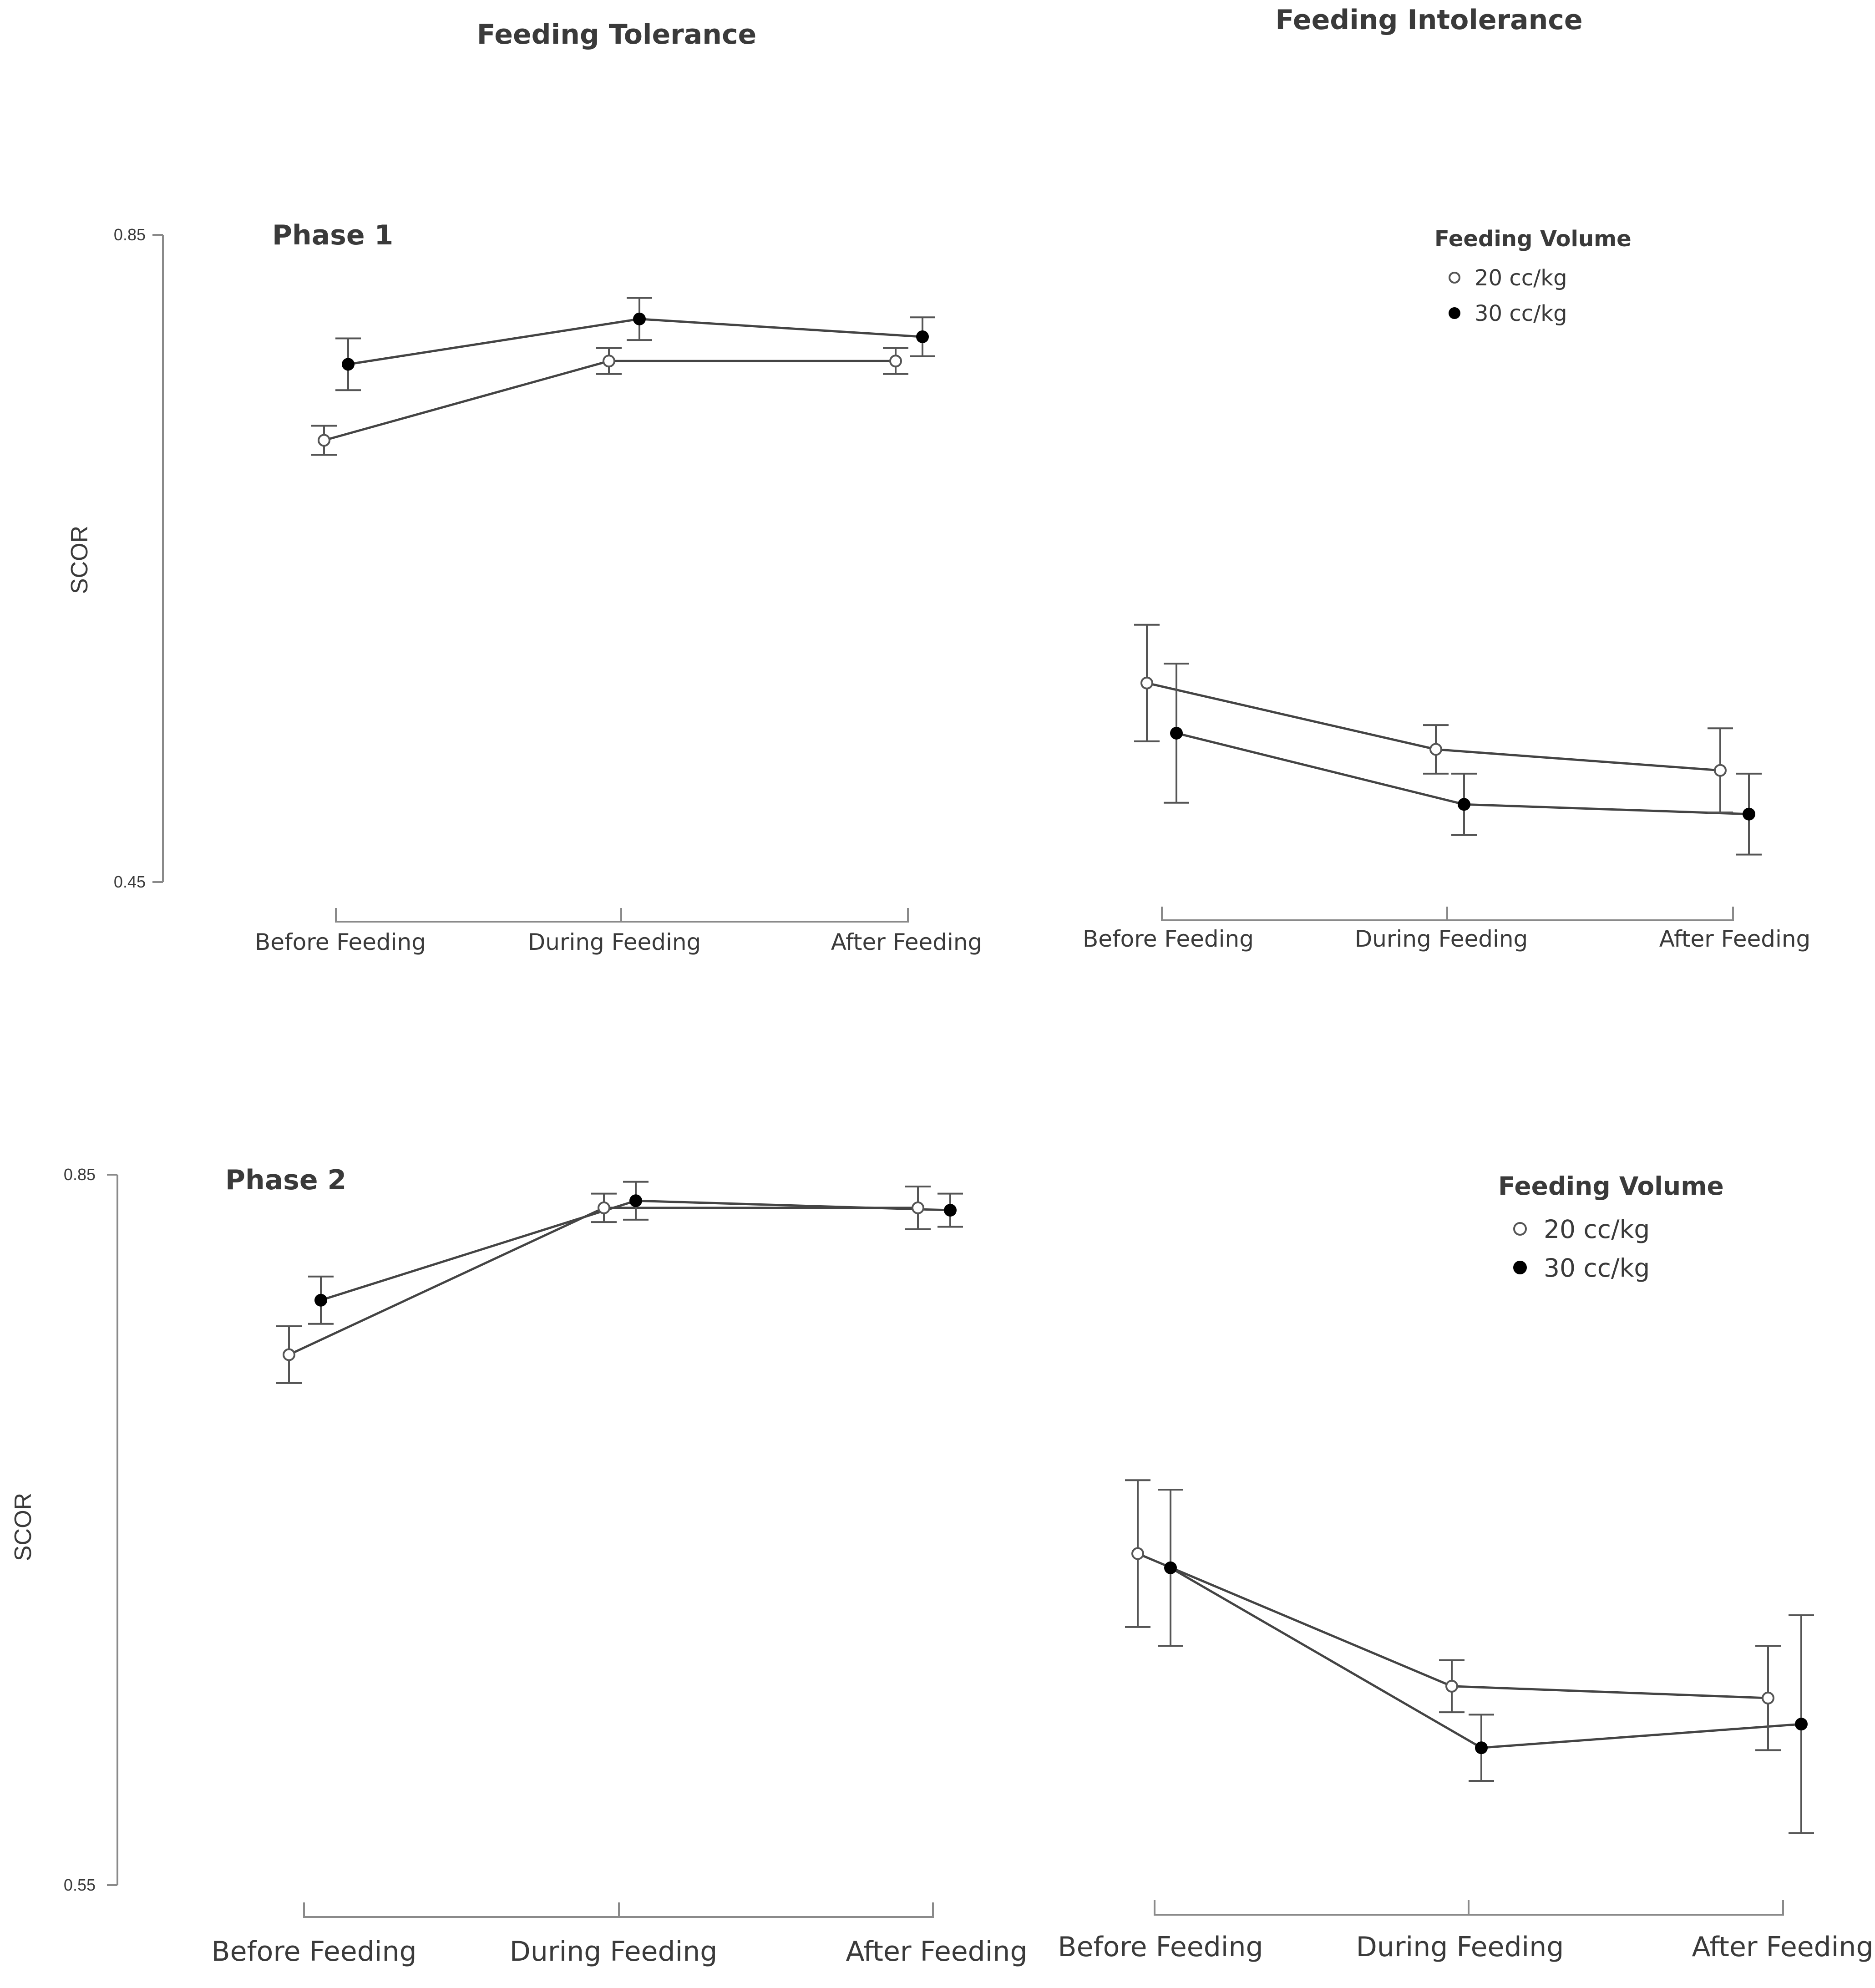 Image resolution: width=1875 pixels, height=1988 pixels. I want to click on panel-4-x-axis, so click(1469, 1908).